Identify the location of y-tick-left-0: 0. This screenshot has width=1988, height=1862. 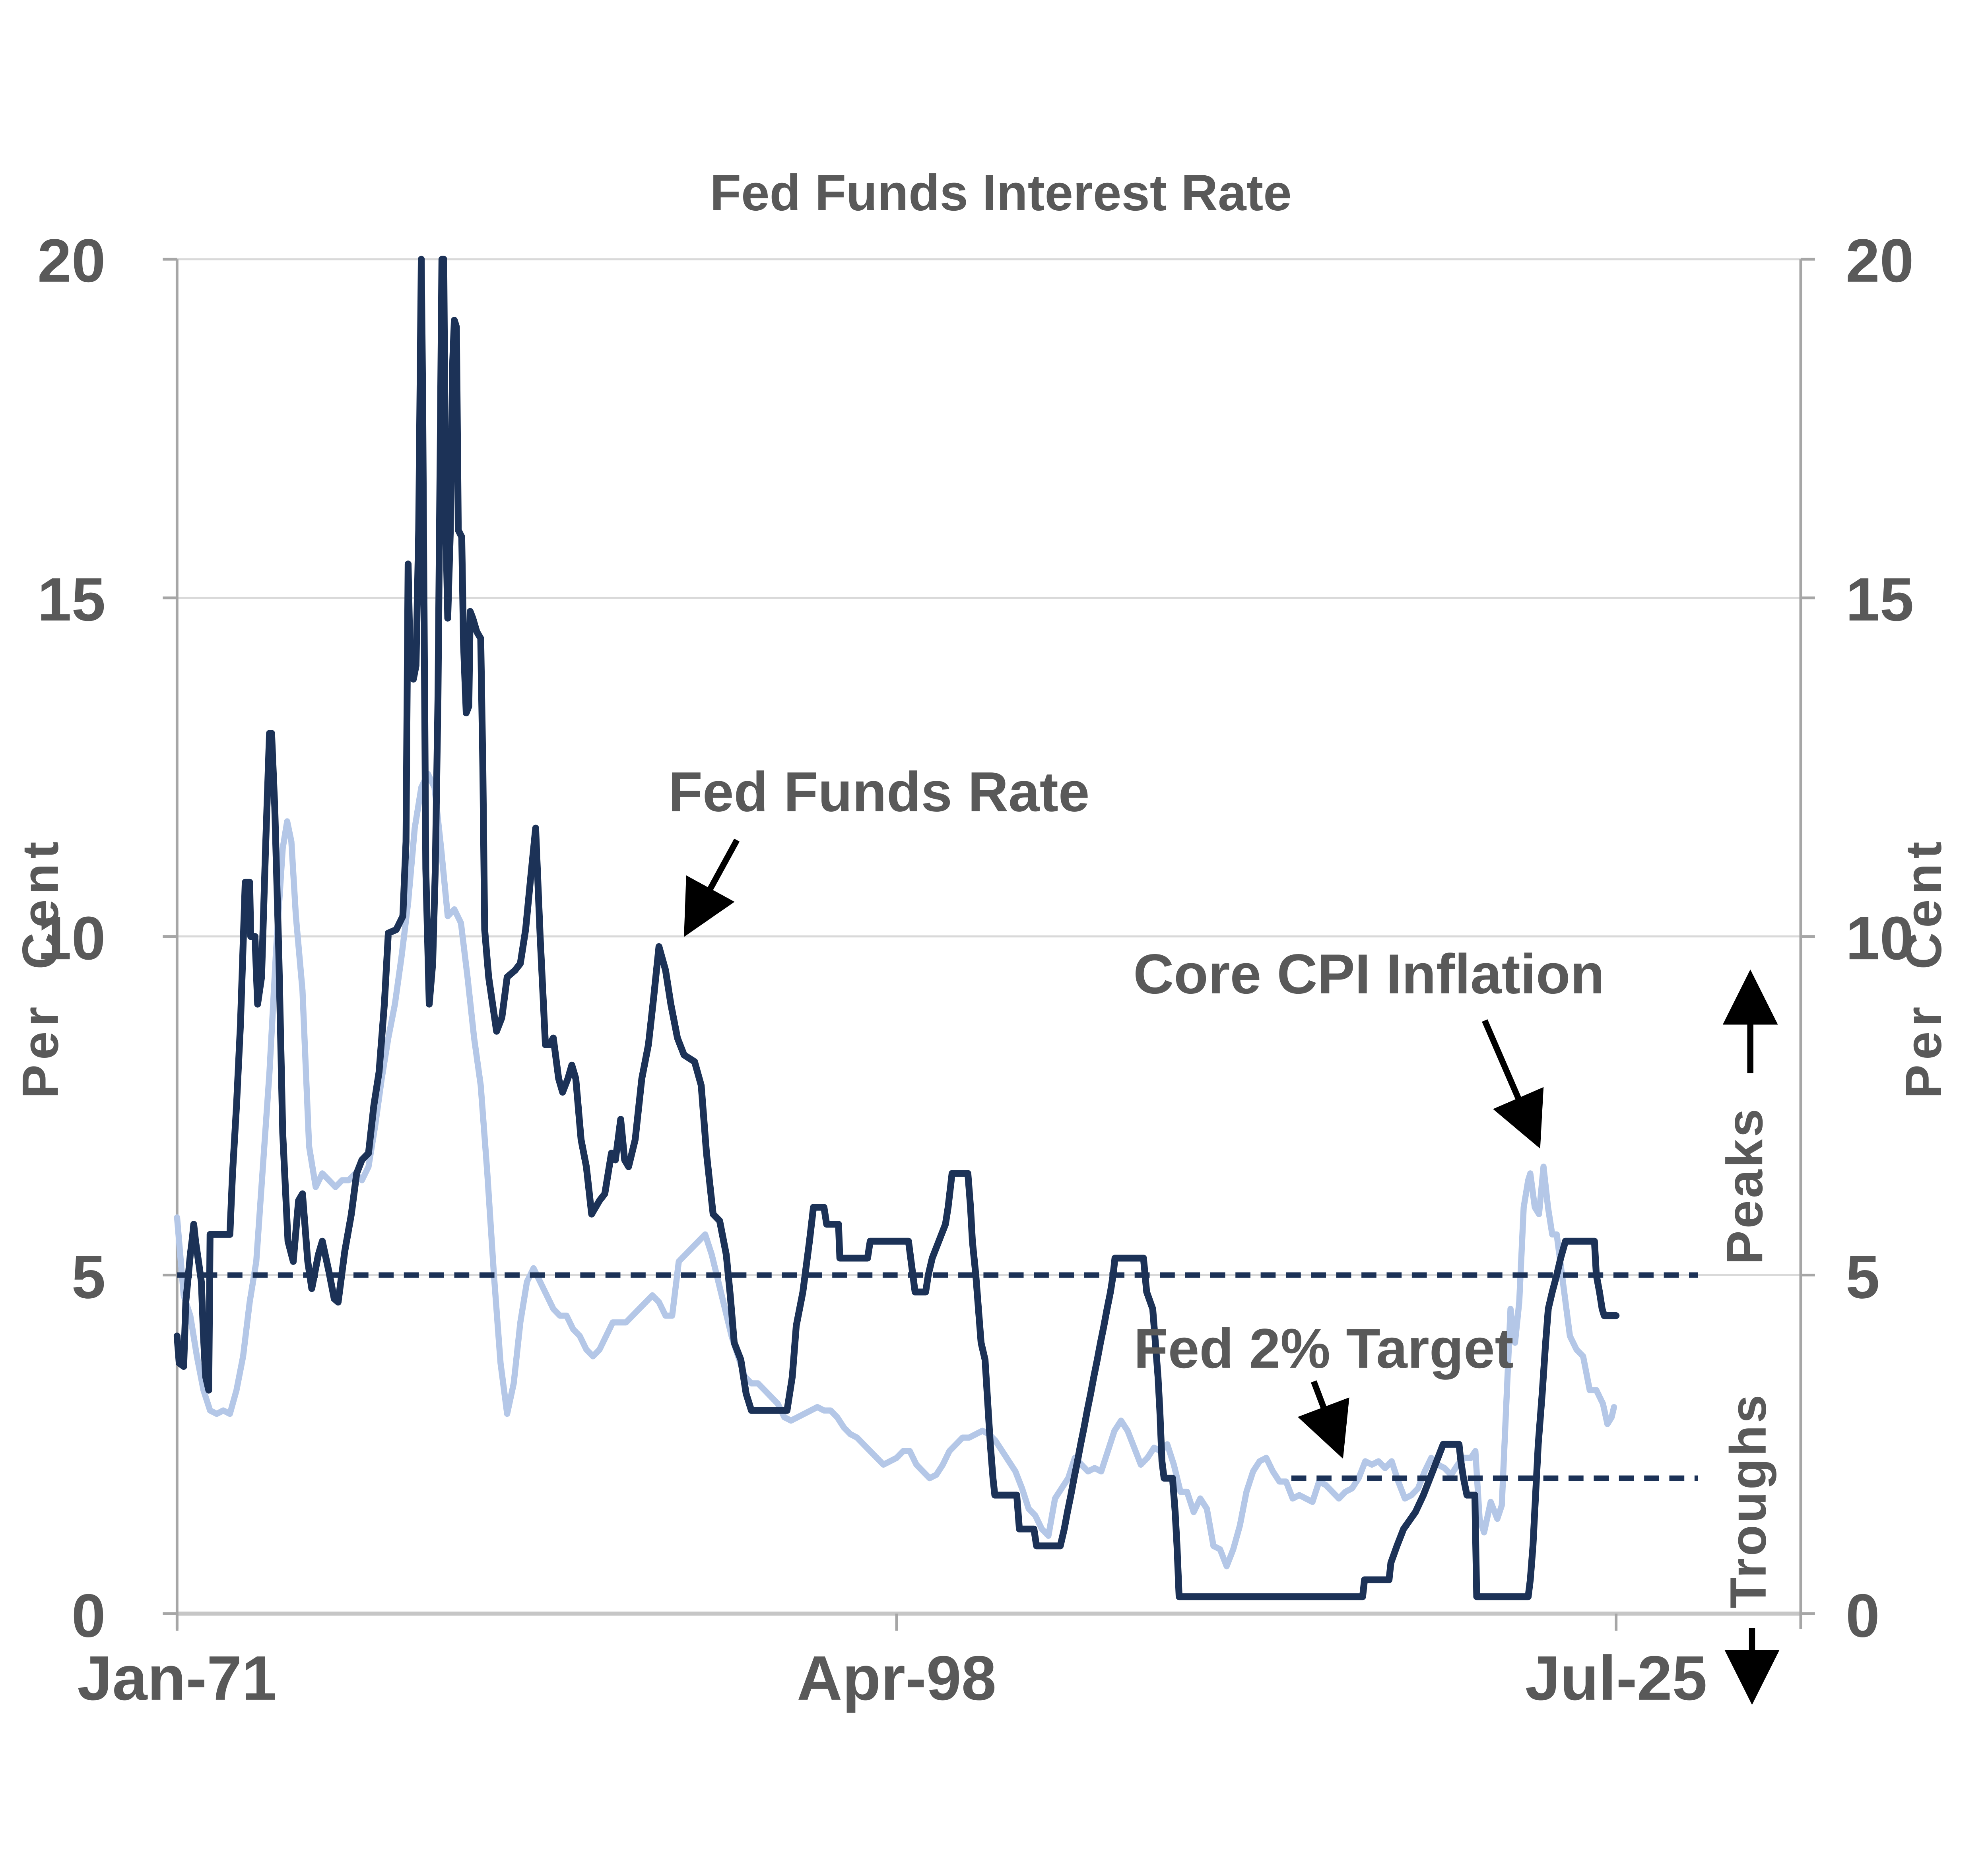
(89, 1615).